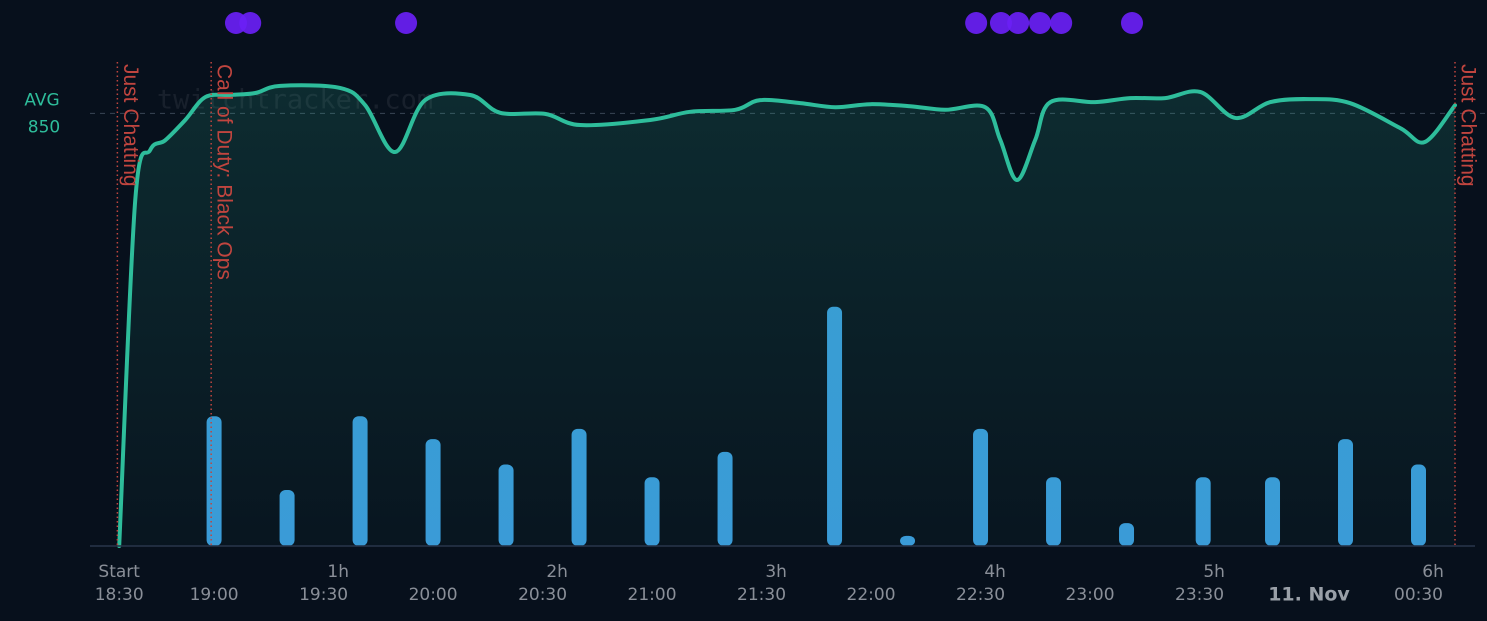  What do you see at coordinates (776, 572) in the screenshot?
I see `x-tick-label: 3h` at bounding box center [776, 572].